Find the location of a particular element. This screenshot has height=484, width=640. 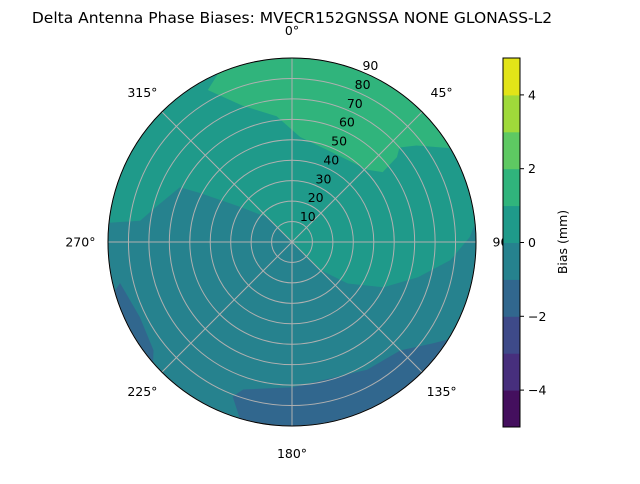

radial-tick-label: 40 is located at coordinates (331, 159).